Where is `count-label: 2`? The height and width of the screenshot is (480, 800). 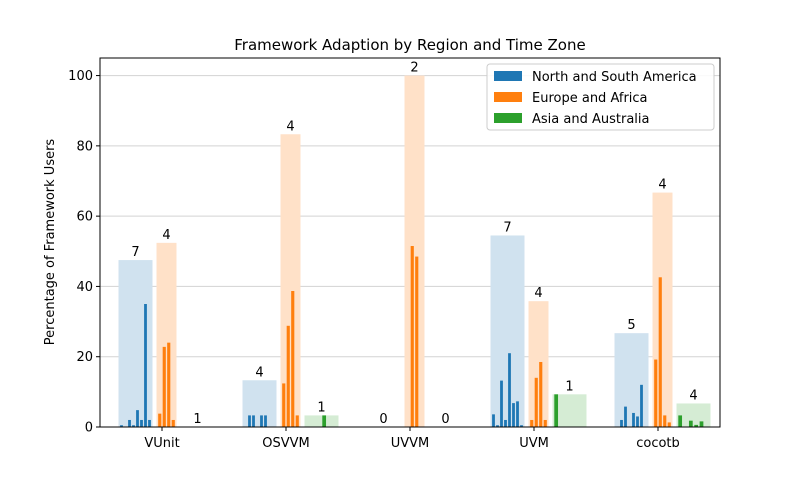
count-label: 2 is located at coordinates (414, 68).